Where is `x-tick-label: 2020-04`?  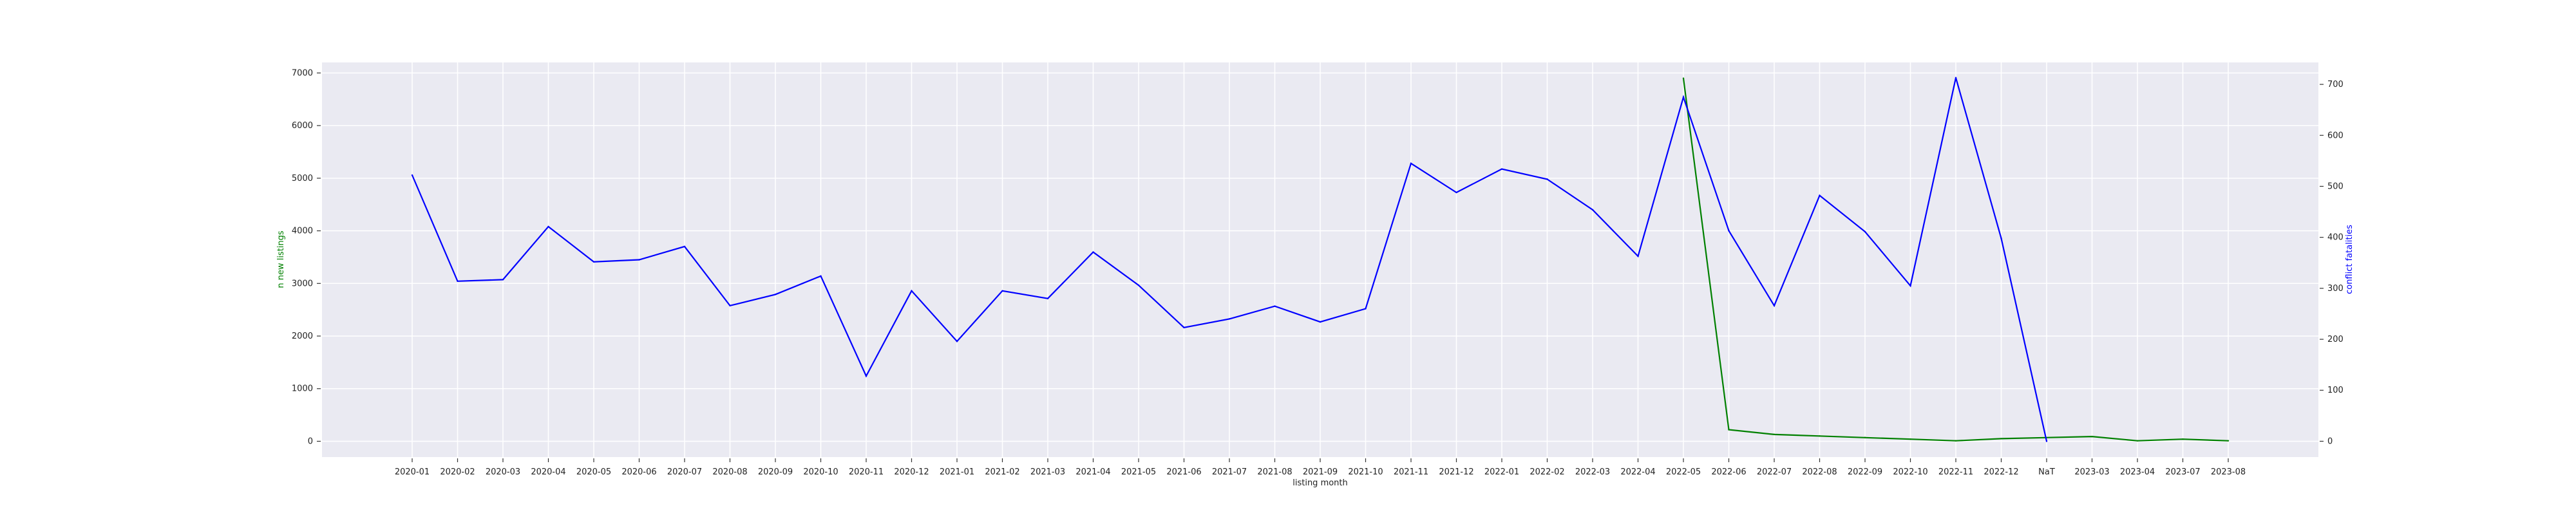
x-tick-label: 2020-04 is located at coordinates (548, 472).